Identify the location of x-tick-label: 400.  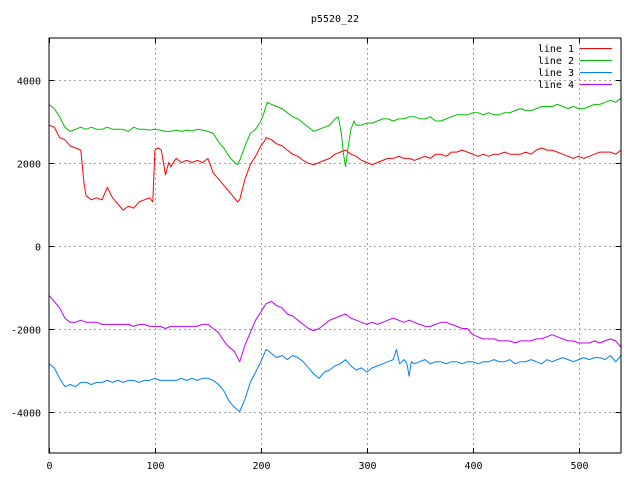
(473, 466).